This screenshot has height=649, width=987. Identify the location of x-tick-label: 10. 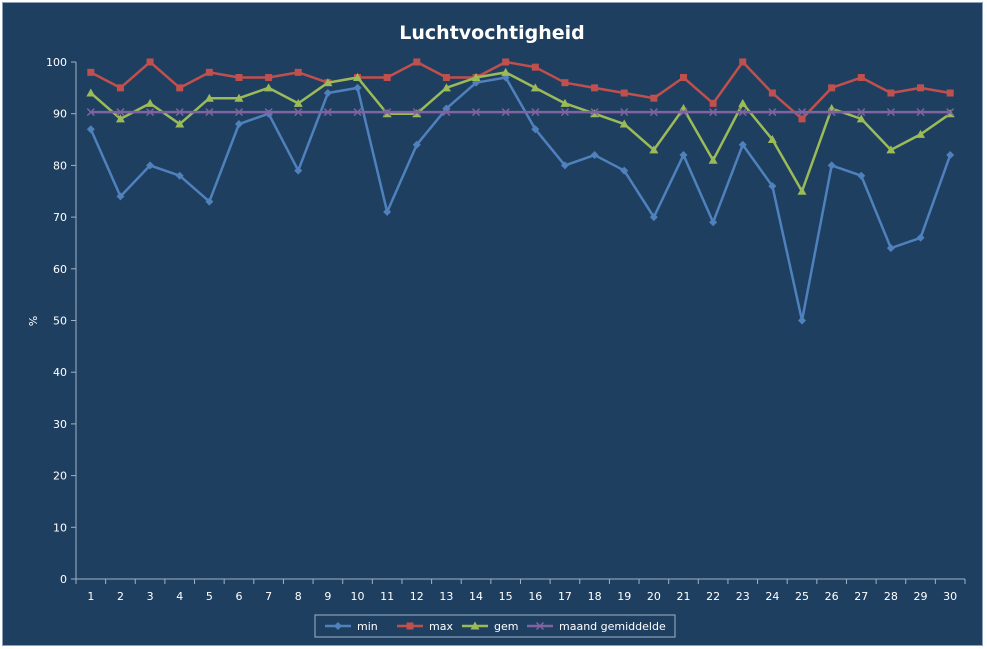
(358, 596).